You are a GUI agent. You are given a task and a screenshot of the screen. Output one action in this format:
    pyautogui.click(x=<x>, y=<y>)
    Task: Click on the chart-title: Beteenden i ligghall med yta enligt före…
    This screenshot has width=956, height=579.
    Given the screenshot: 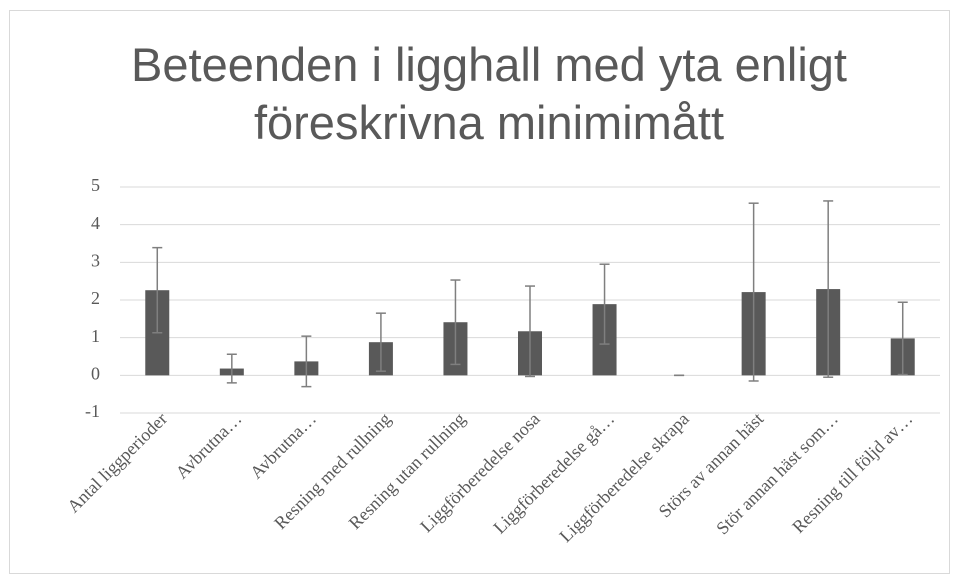 What is the action you would take?
    pyautogui.click(x=489, y=93)
    